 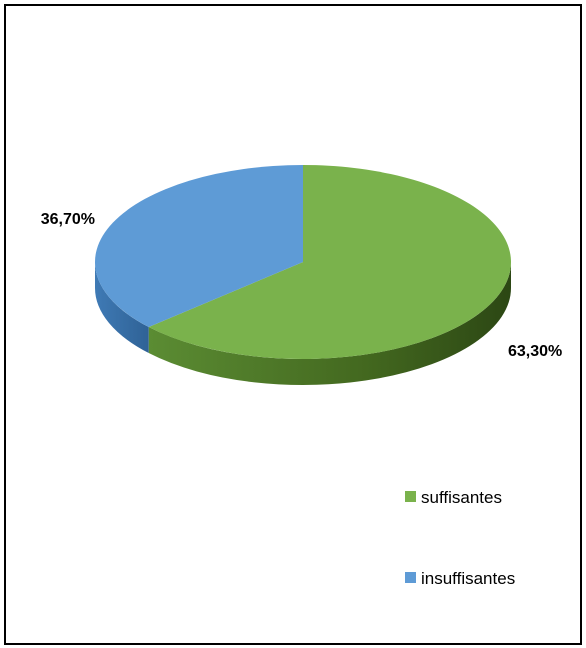 I want to click on pie-slice, so click(x=199, y=246).